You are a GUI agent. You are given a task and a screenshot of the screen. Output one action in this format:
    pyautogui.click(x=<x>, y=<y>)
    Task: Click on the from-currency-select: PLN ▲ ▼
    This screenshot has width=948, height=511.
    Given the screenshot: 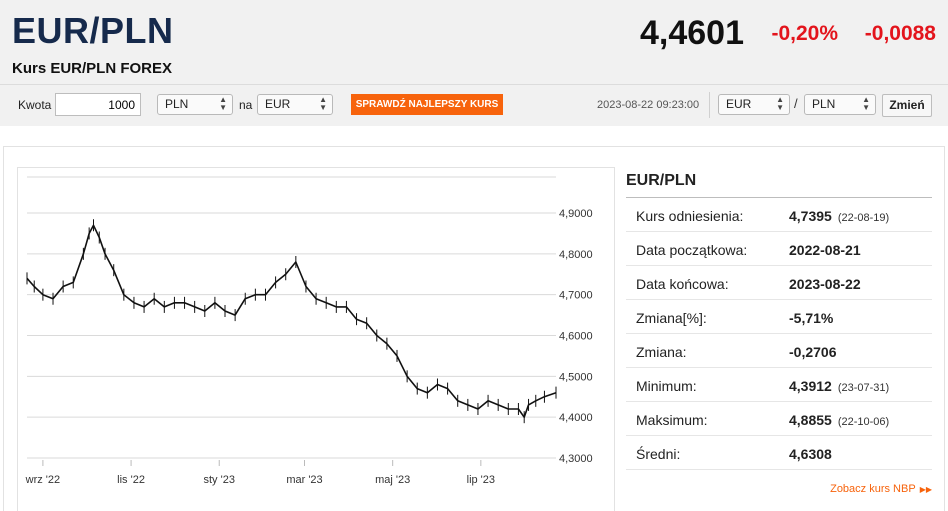 What is the action you would take?
    pyautogui.click(x=195, y=104)
    